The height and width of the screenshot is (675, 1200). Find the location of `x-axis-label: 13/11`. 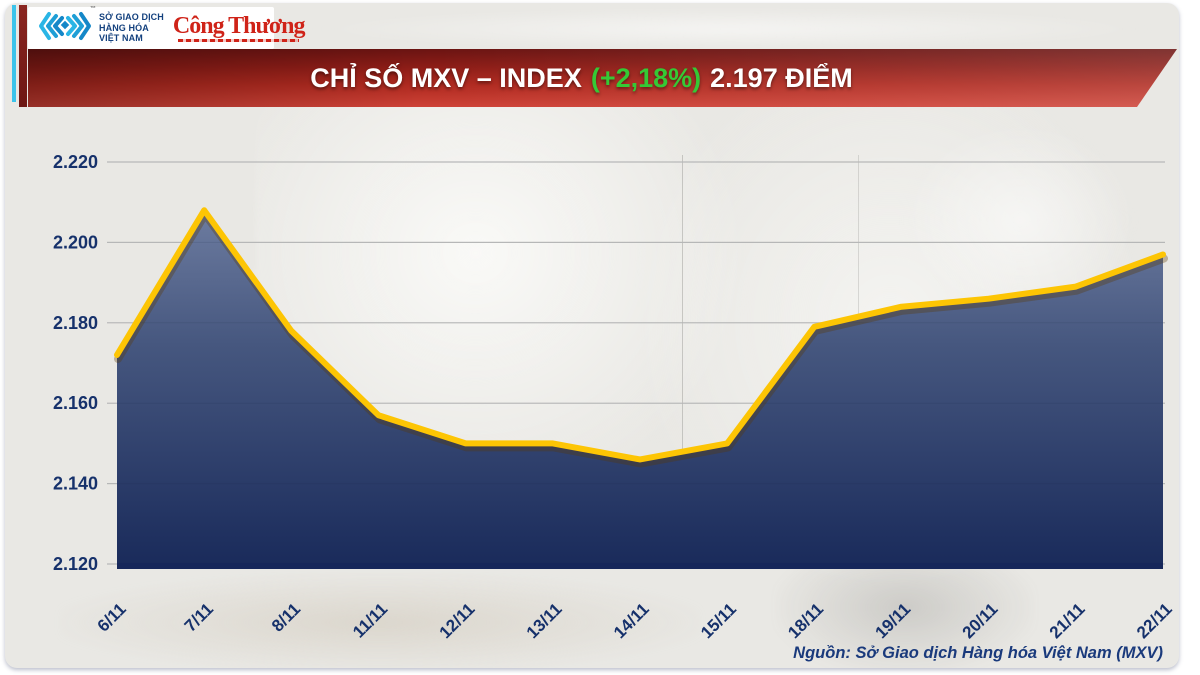

x-axis-label: 13/11 is located at coordinates (544, 620).